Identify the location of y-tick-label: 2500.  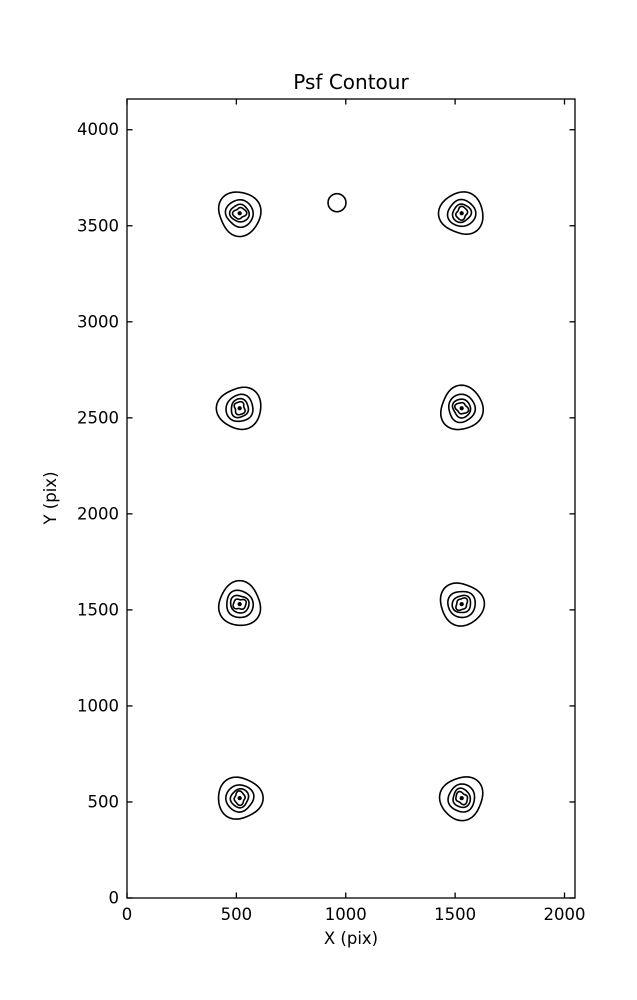
(98, 417).